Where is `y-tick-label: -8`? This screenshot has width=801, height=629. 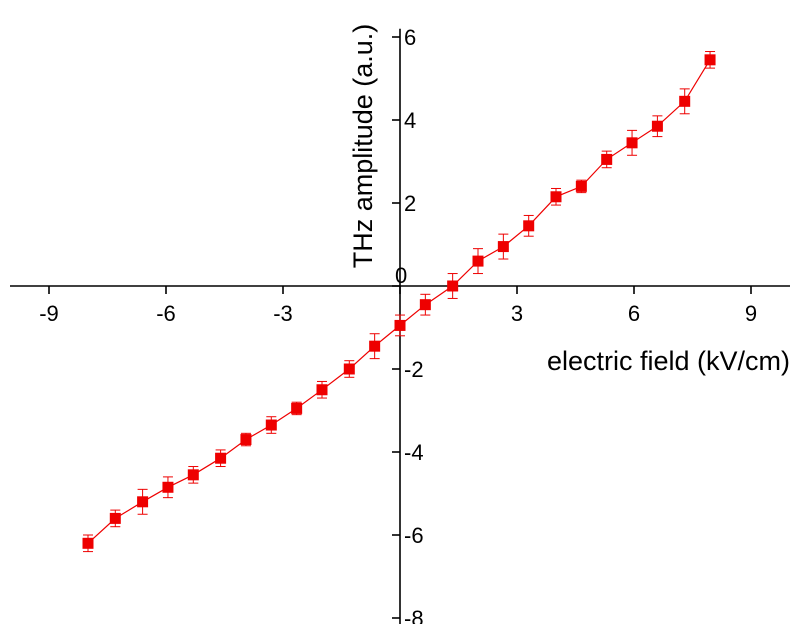
y-tick-label: -8 is located at coordinates (414, 615).